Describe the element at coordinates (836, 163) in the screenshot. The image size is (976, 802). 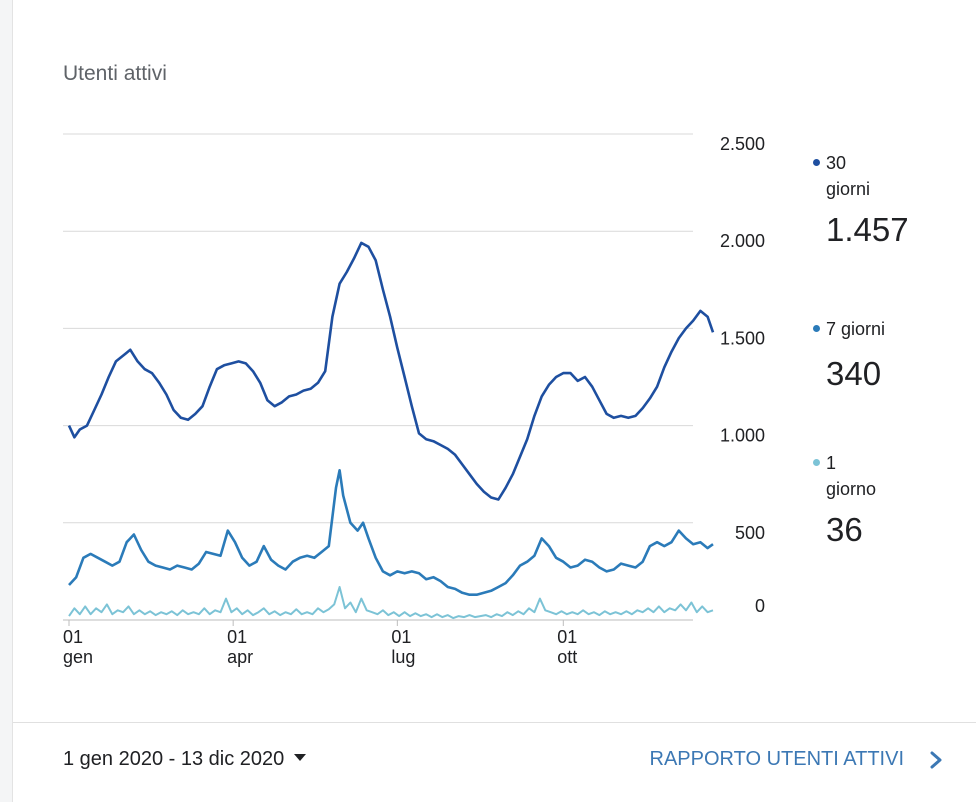
I see `legend-label-30-days: 30` at that location.